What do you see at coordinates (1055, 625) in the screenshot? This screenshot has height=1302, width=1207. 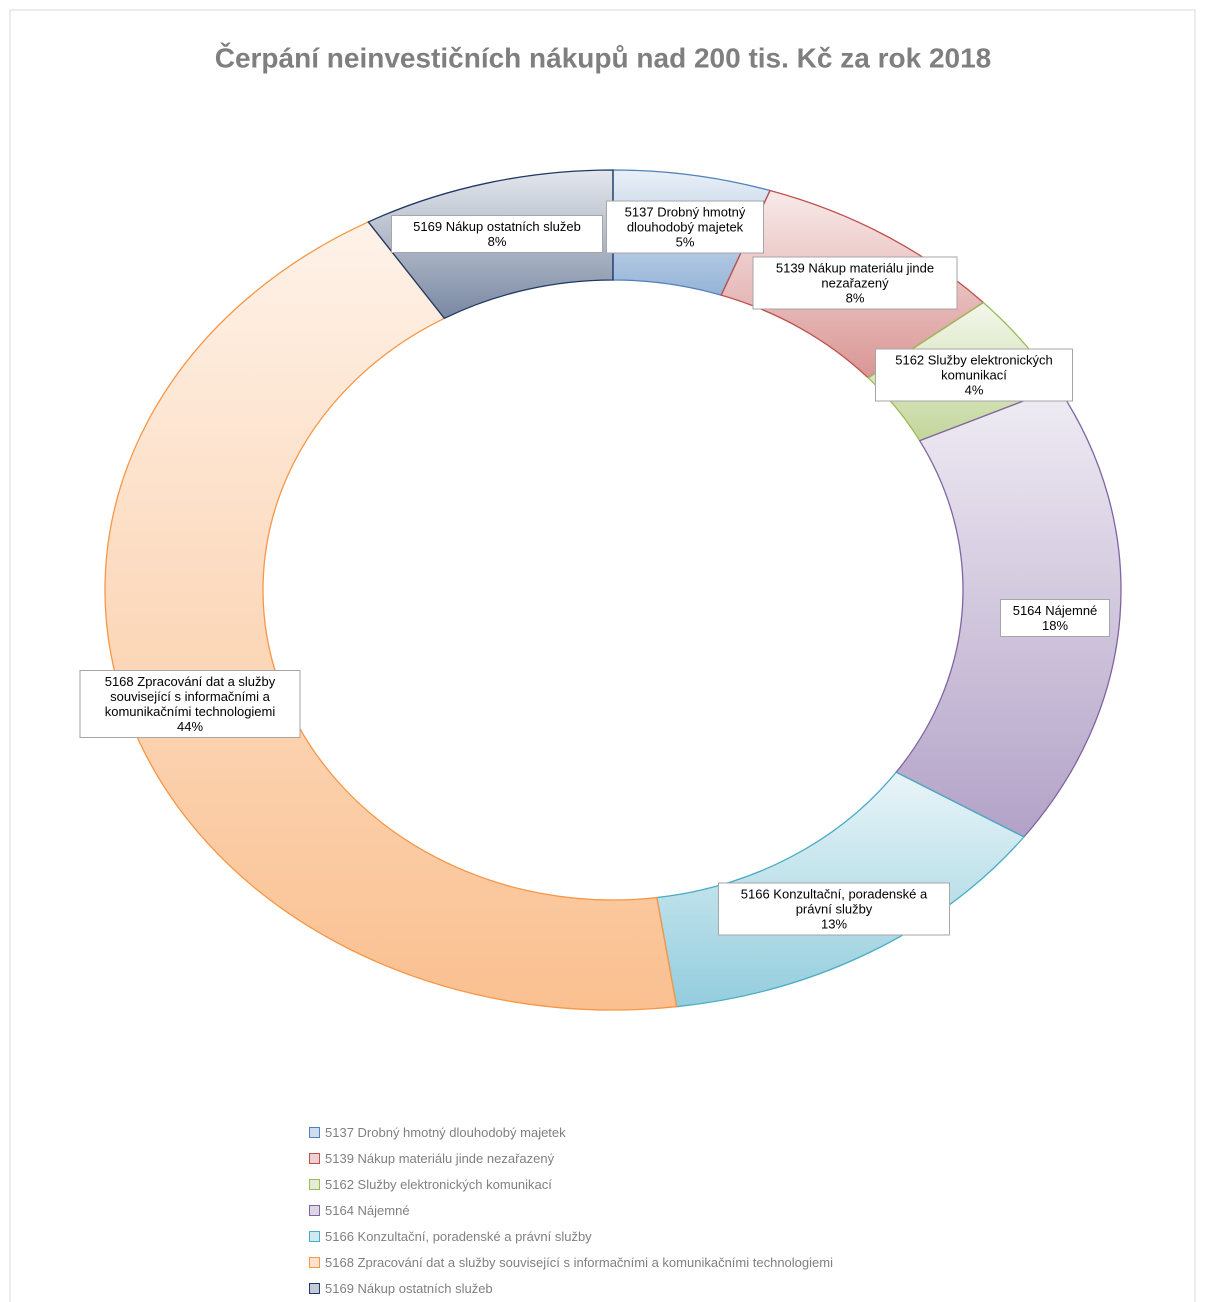 I see `data-label-value: 18%` at bounding box center [1055, 625].